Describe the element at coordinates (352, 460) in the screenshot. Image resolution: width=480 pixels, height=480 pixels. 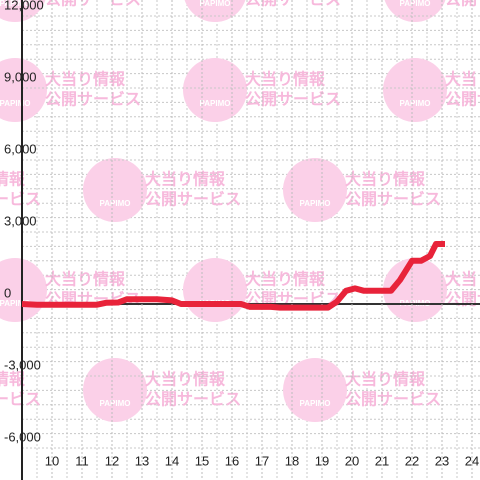
I see `x-tick-label: 20` at that location.